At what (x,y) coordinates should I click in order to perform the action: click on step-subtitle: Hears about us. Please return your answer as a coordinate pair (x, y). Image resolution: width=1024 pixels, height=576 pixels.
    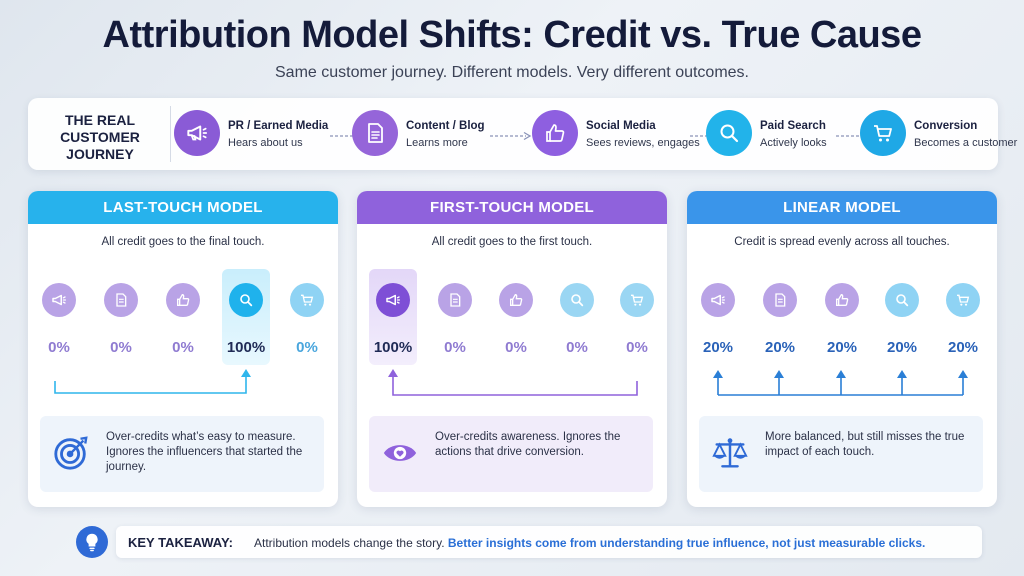
    Looking at the image, I should click on (265, 143).